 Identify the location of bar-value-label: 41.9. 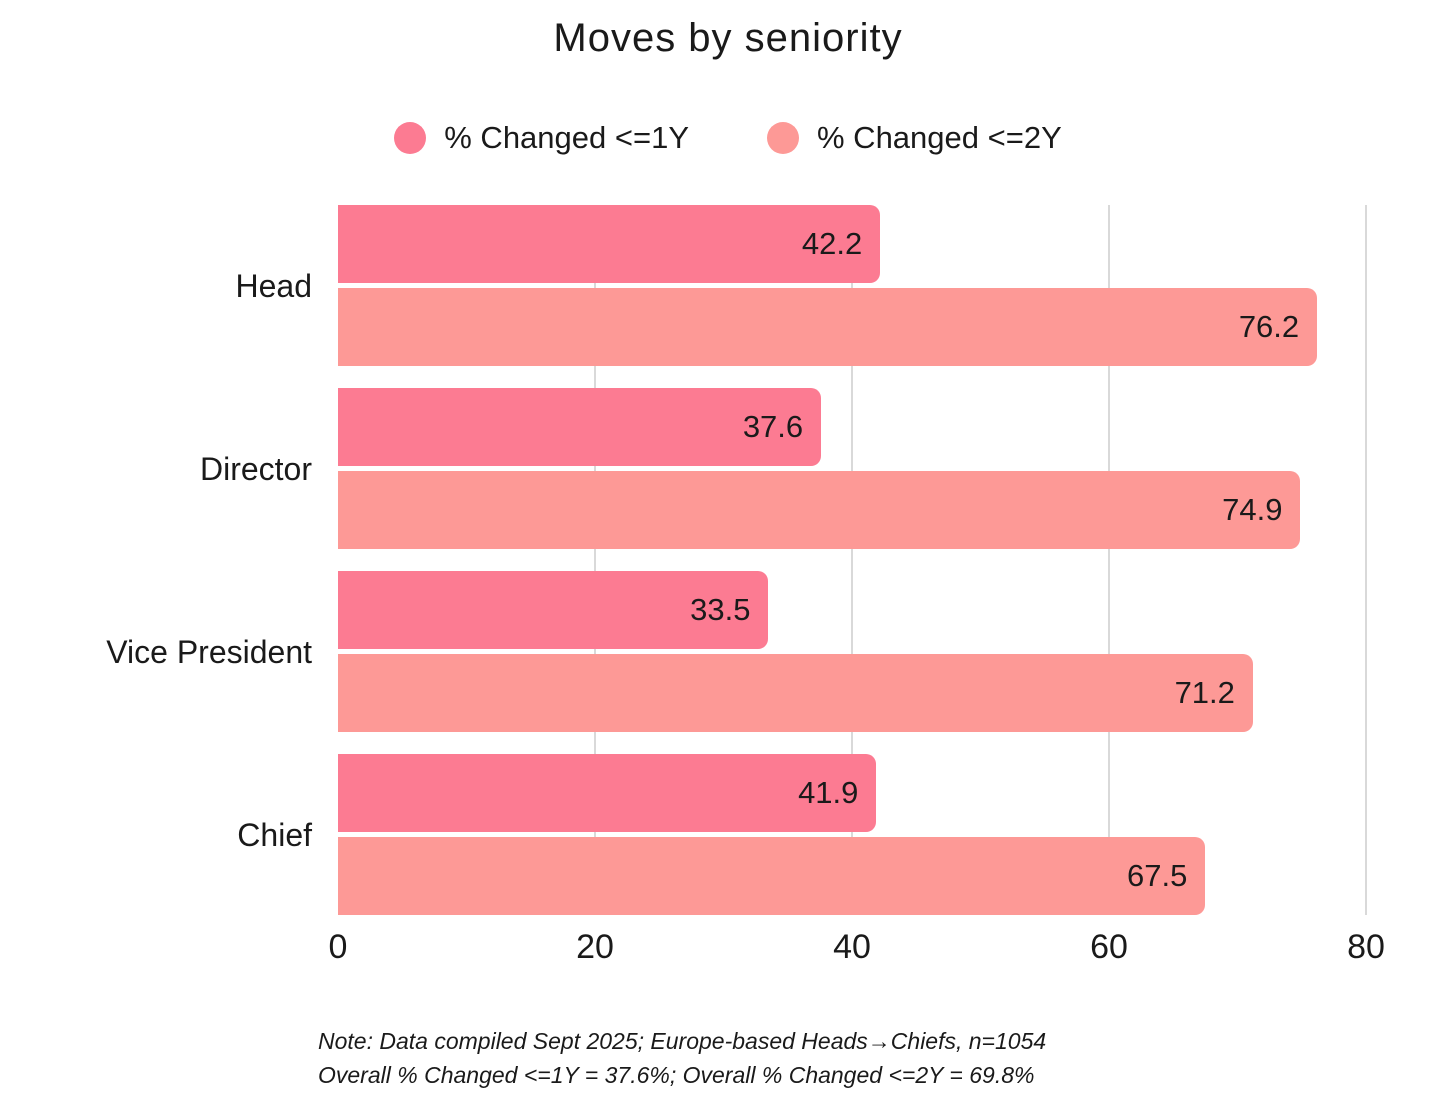
(828, 792).